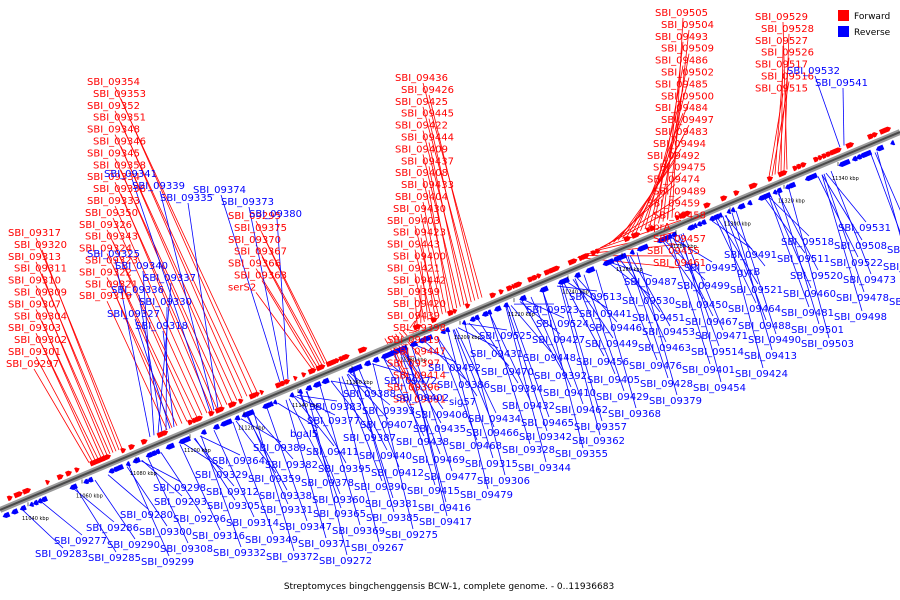 The height and width of the screenshot is (600, 900). What do you see at coordinates (146, 515) in the screenshot?
I see `gene-label: SBI_09280` at bounding box center [146, 515].